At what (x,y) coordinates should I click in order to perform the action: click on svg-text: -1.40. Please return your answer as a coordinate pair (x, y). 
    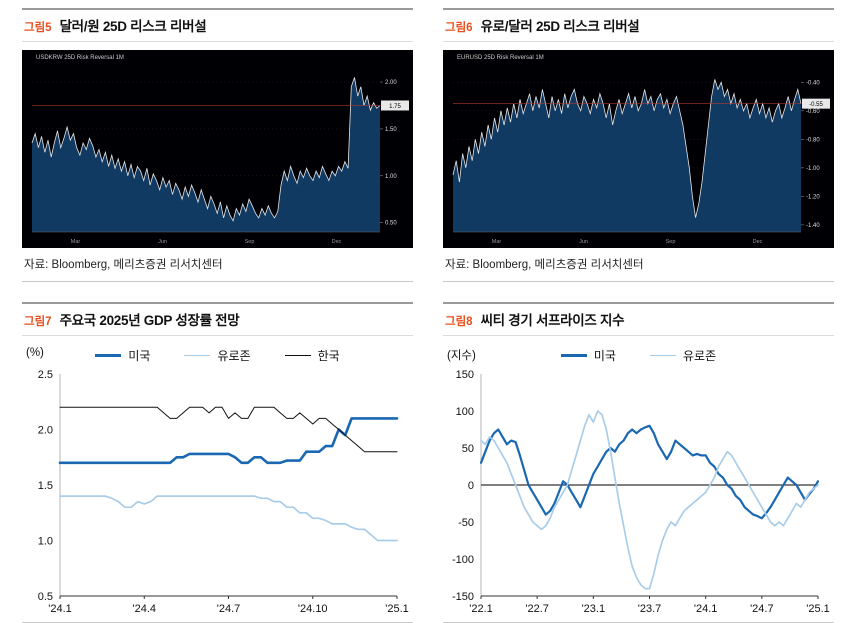
    Looking at the image, I should click on (813, 226).